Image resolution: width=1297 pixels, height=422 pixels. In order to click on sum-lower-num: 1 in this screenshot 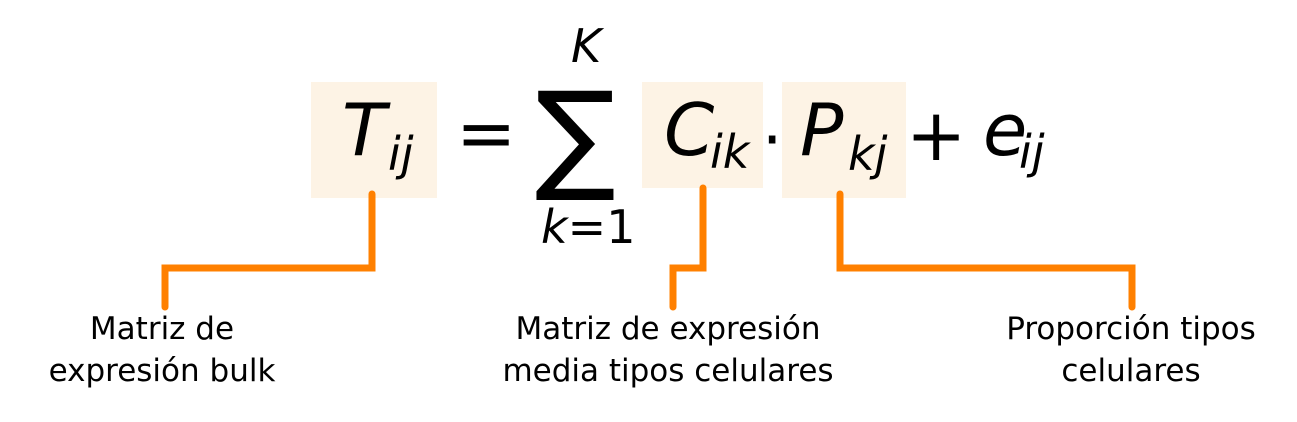, I will do `click(620, 227)`.